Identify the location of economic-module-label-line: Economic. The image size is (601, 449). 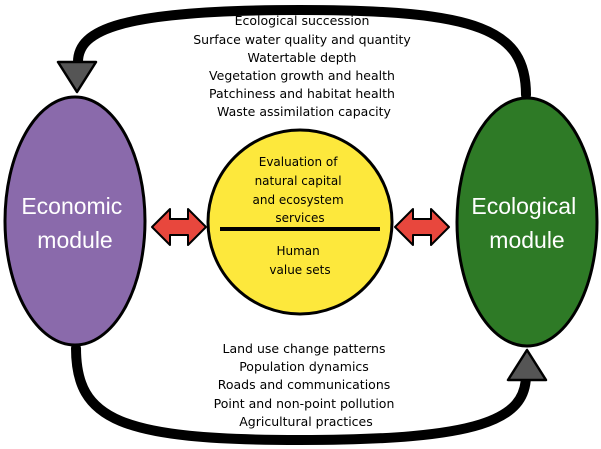
(71, 206).